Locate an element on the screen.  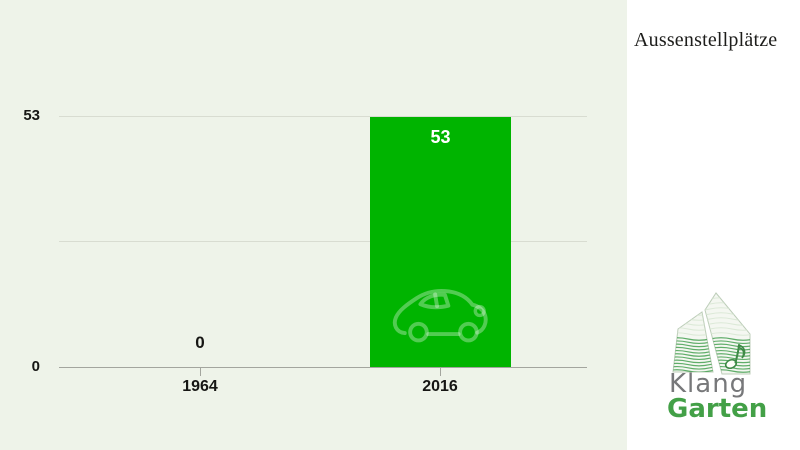
slide-title: Aussenstellplätze is located at coordinates (706, 40).